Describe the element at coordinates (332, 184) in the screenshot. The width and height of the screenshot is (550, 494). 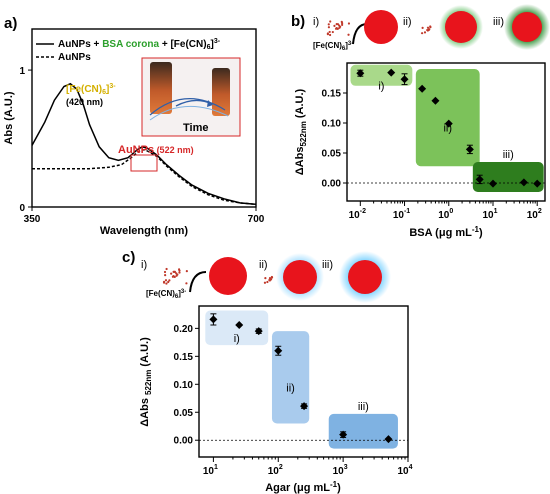
I see `b-y-tick-label-0: 0.00` at that location.